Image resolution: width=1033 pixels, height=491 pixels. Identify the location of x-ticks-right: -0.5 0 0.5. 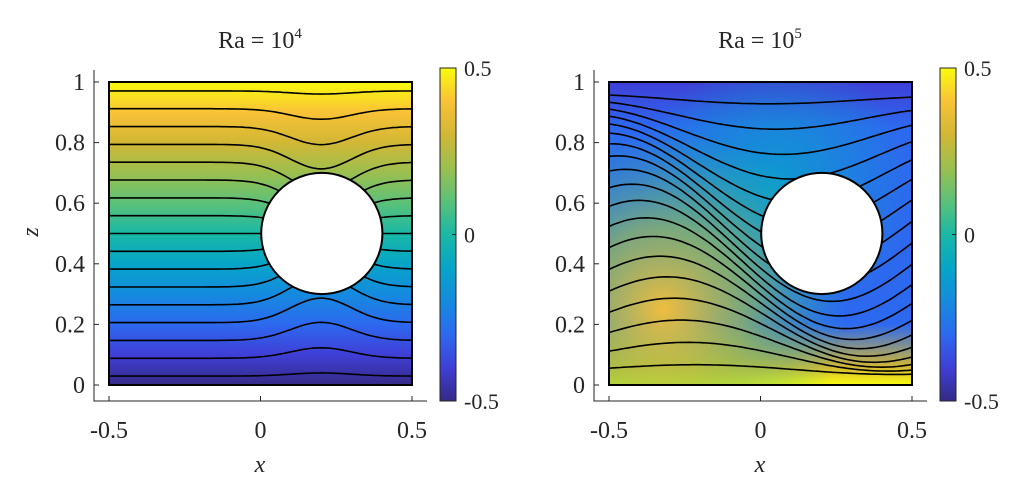
(758, 420).